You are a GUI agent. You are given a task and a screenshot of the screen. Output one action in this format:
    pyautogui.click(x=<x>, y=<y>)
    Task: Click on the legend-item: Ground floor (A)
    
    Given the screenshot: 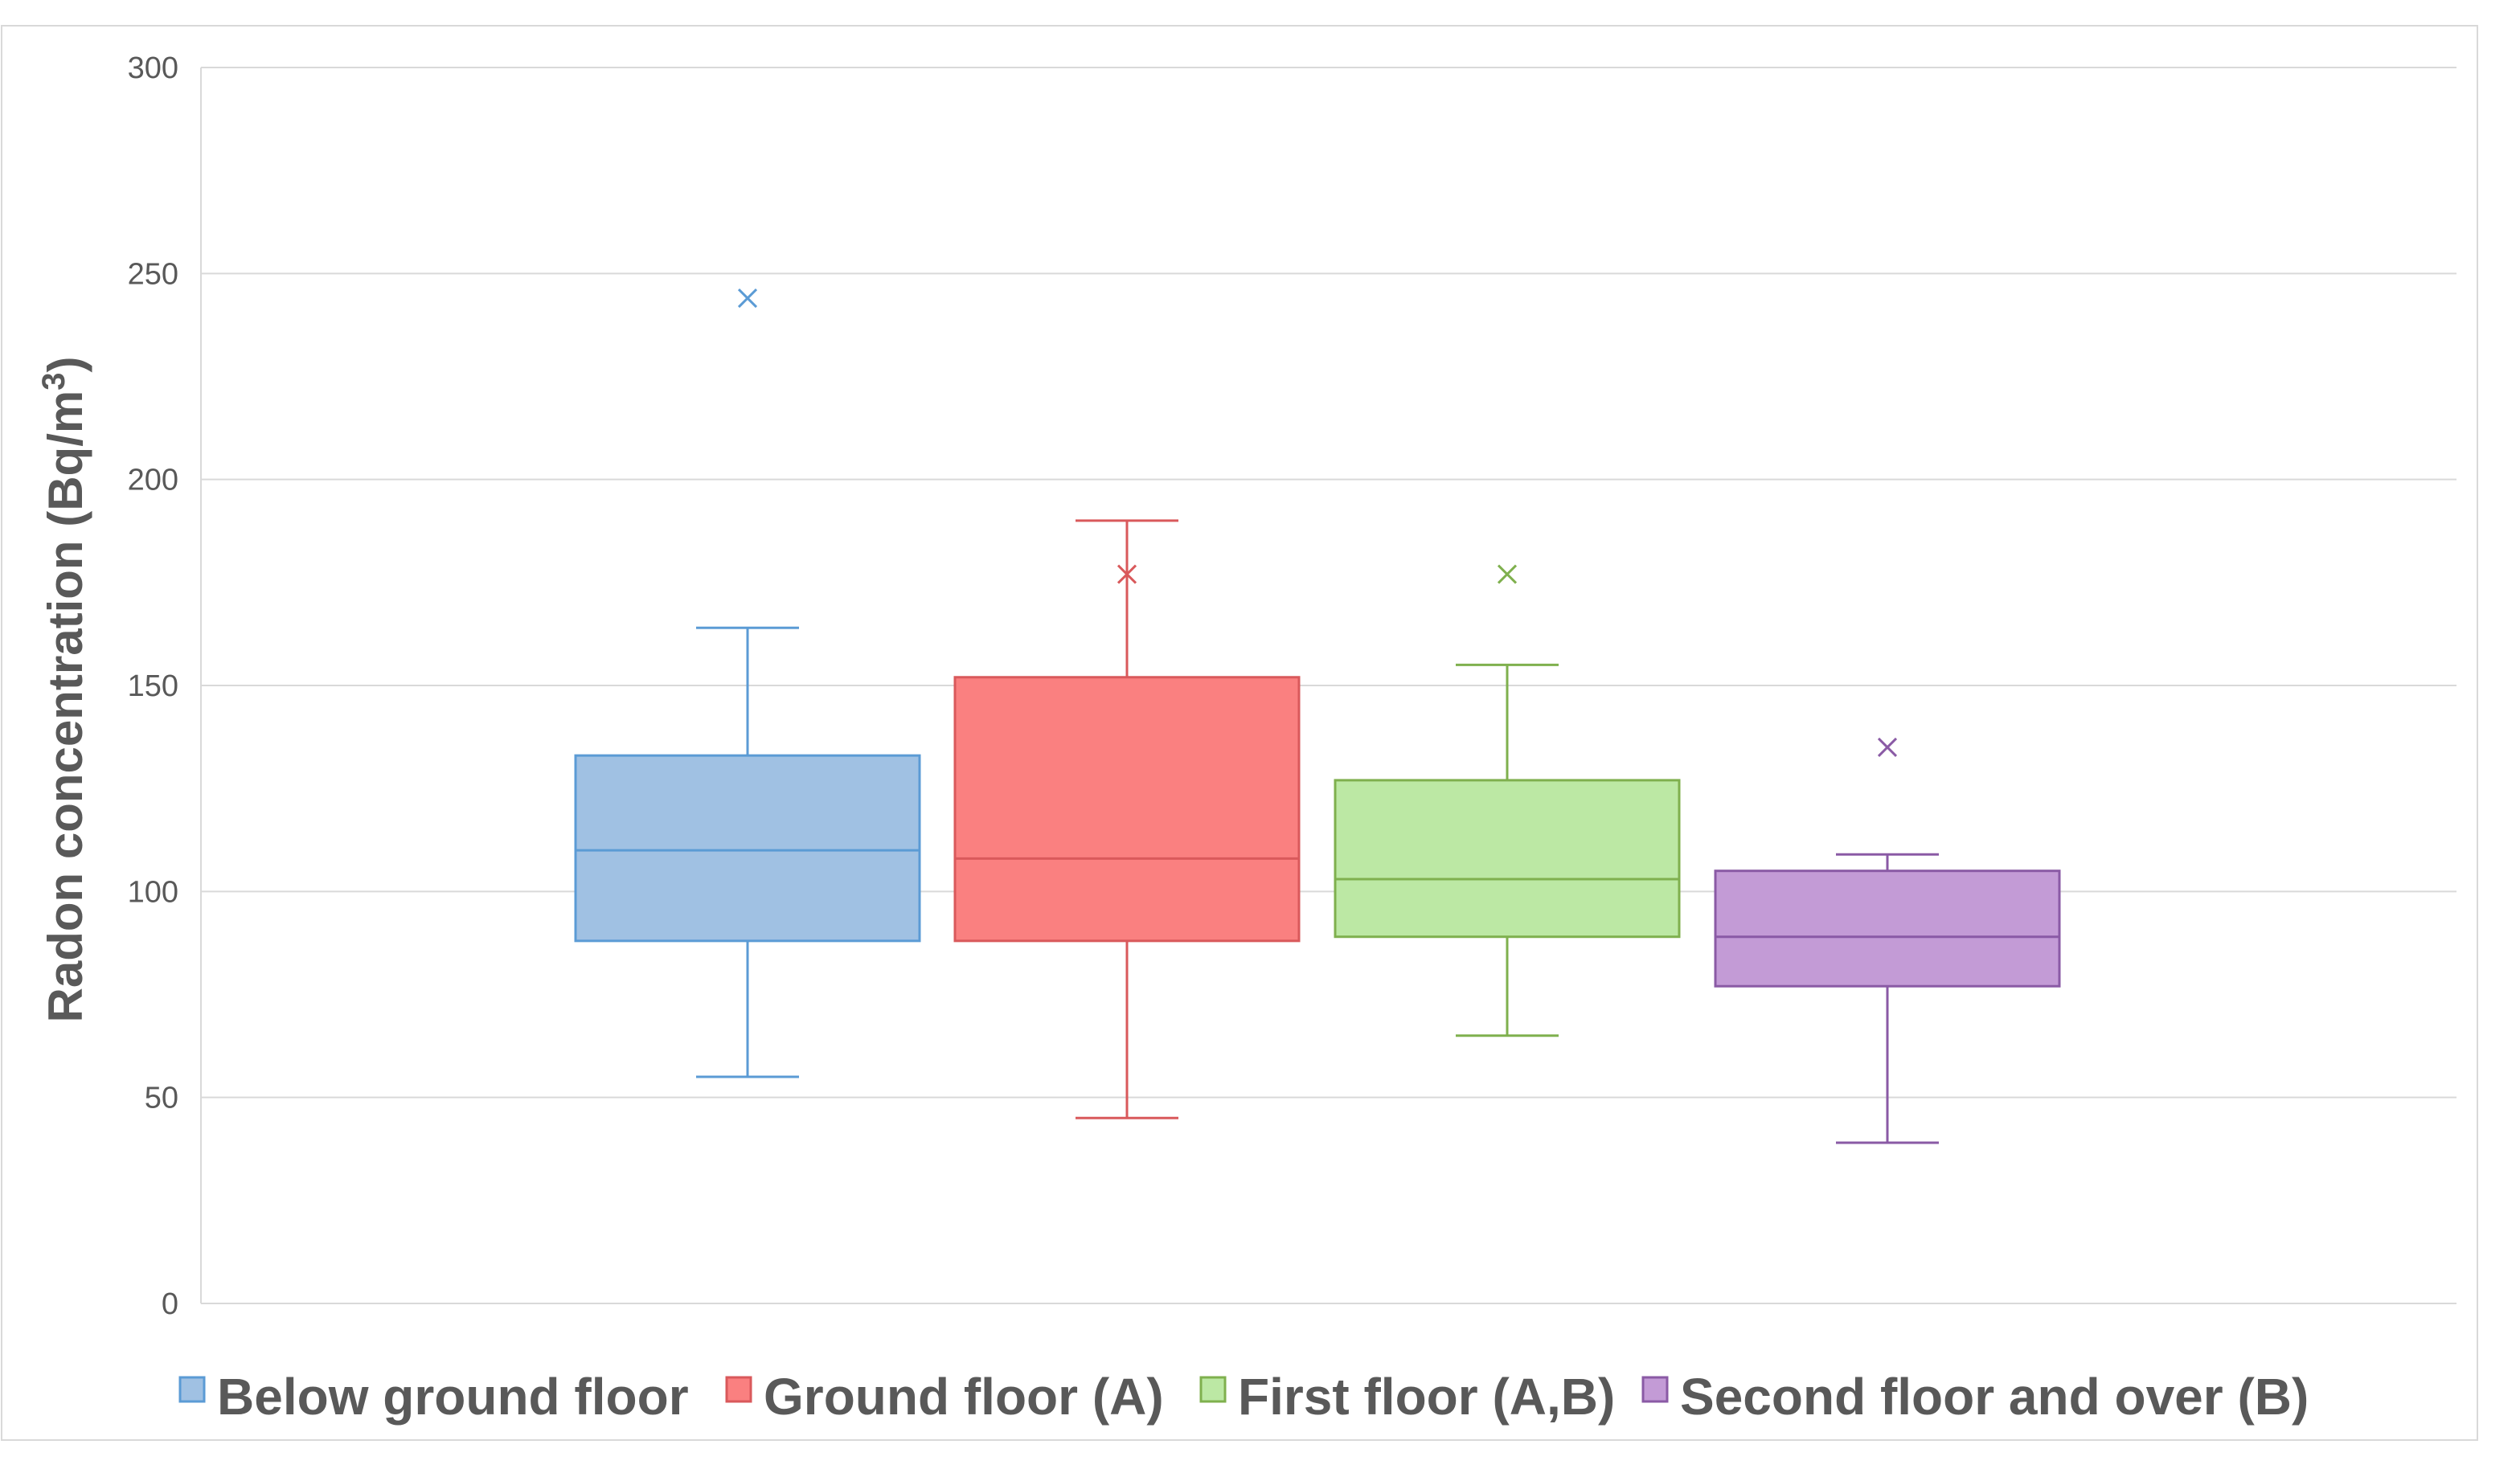 What is the action you would take?
    pyautogui.click(x=944, y=1397)
    